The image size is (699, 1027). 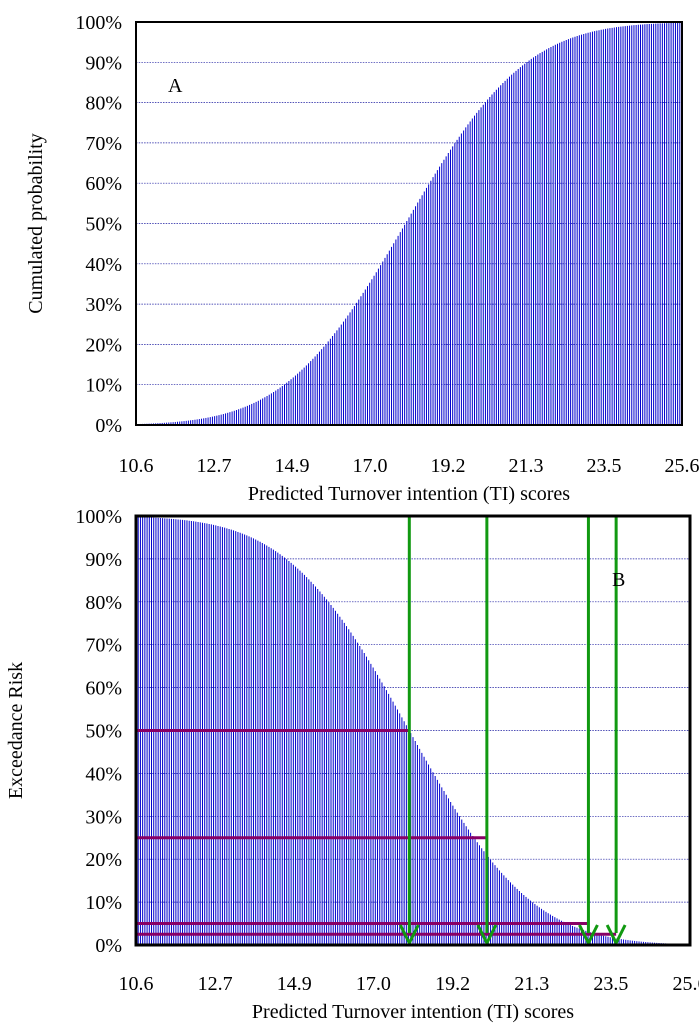 What do you see at coordinates (16, 730) in the screenshot?
I see `y-axis-label-b: Exceedance Risk` at bounding box center [16, 730].